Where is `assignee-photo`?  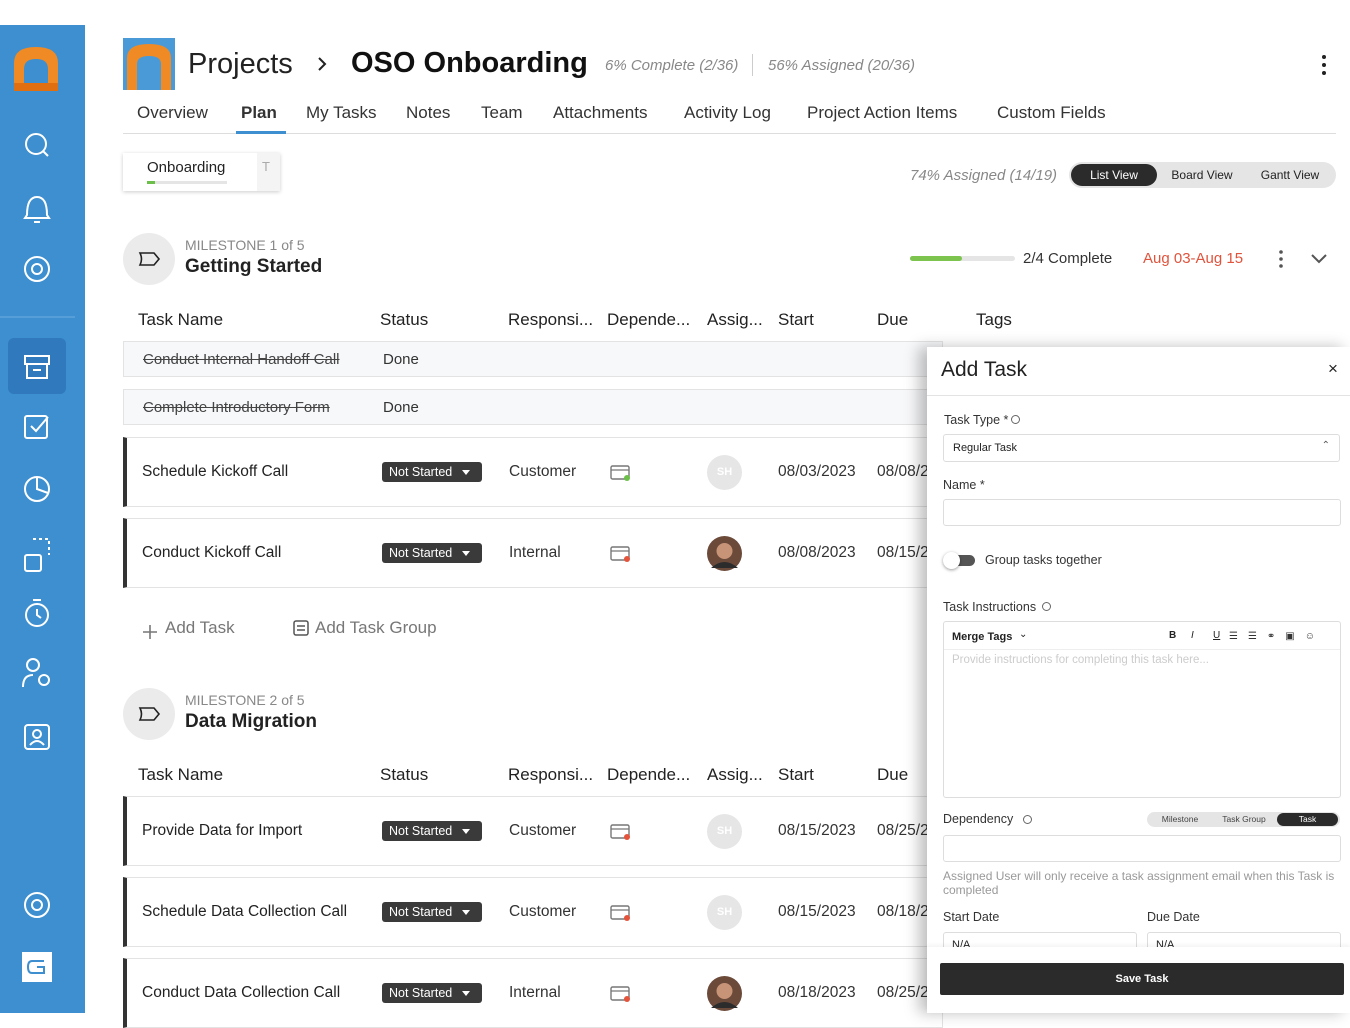 assignee-photo is located at coordinates (724, 996).